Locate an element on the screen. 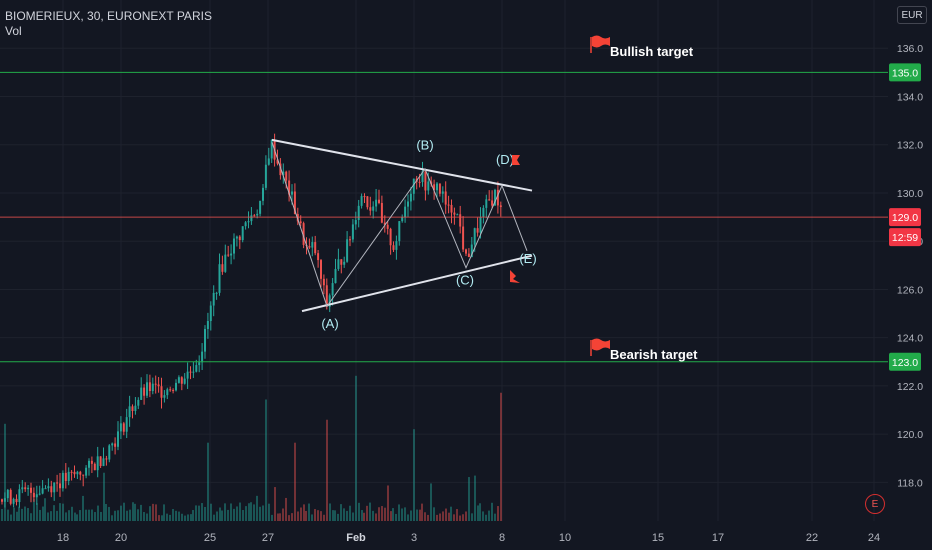  time-tick-label: 24 is located at coordinates (874, 538).